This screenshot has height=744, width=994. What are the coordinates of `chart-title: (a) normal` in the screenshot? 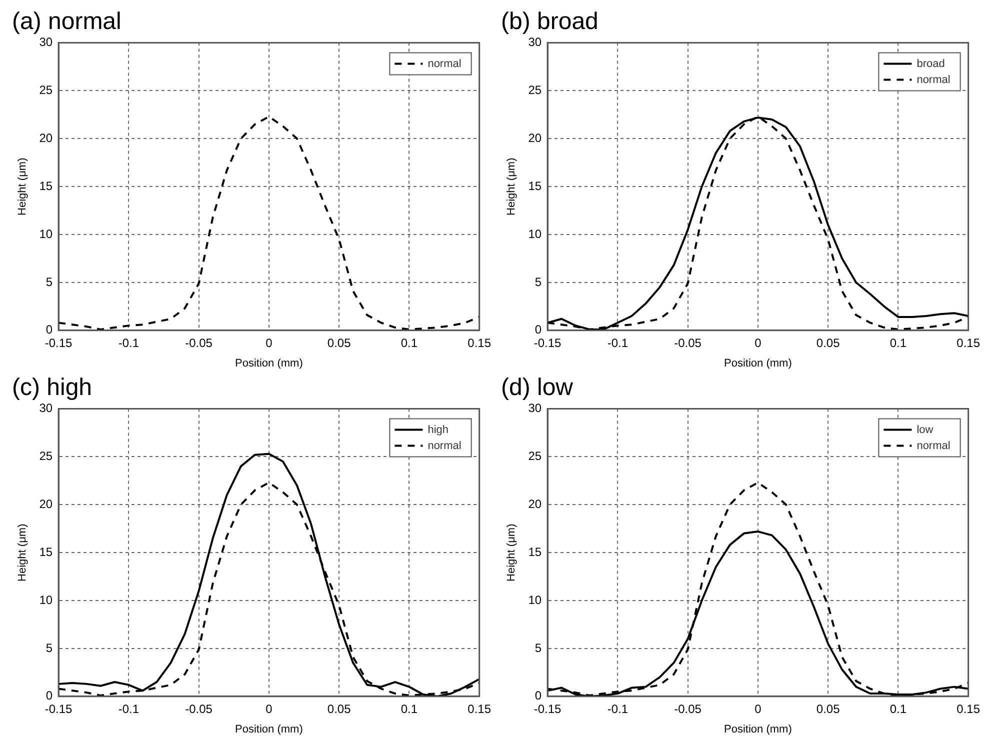 It's located at (67, 22).